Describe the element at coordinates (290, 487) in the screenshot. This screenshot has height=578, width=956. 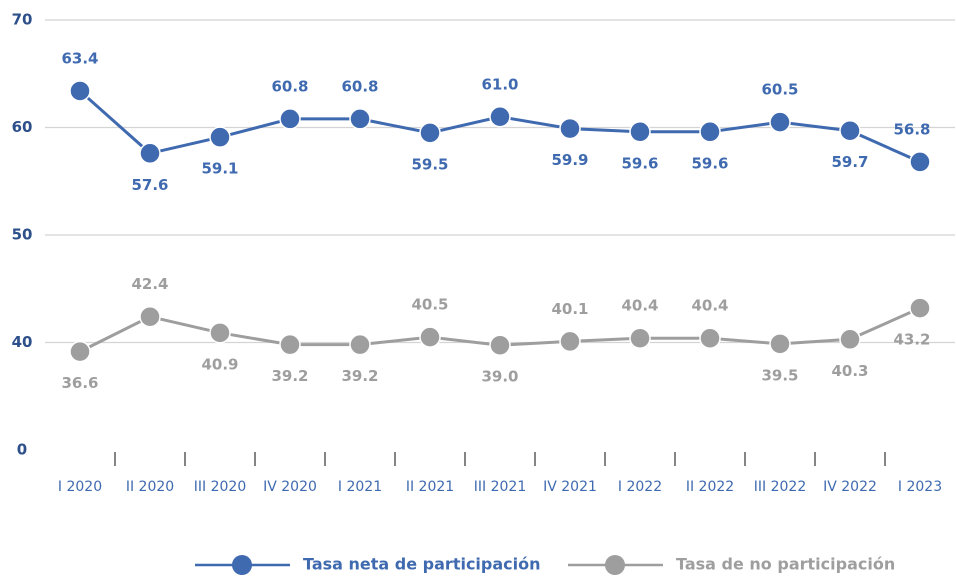
I see `x-tick-label: IV 2020` at that location.